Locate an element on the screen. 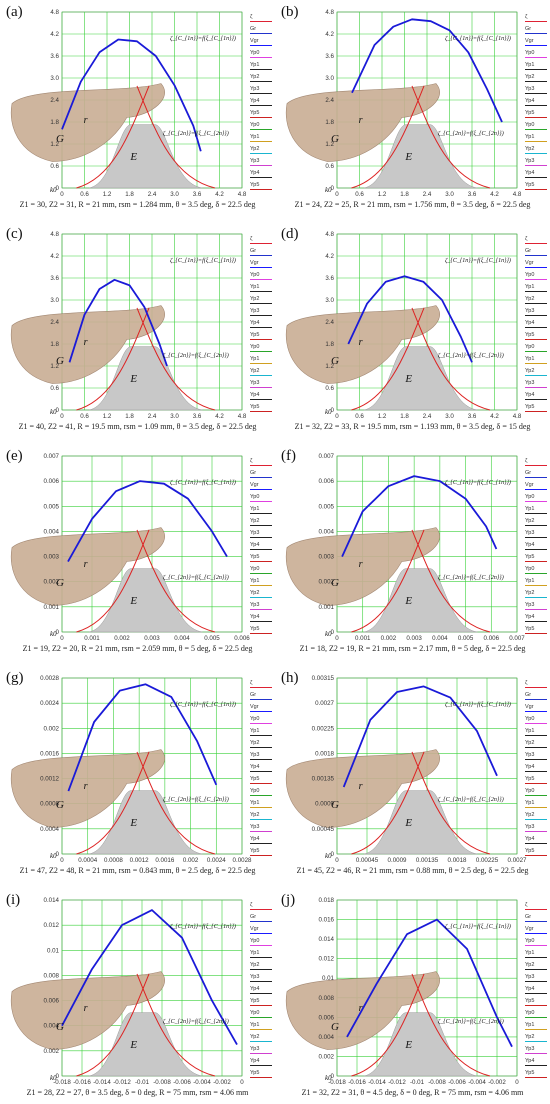  y-tick-label: 0.004 is located at coordinates (327, 1037).